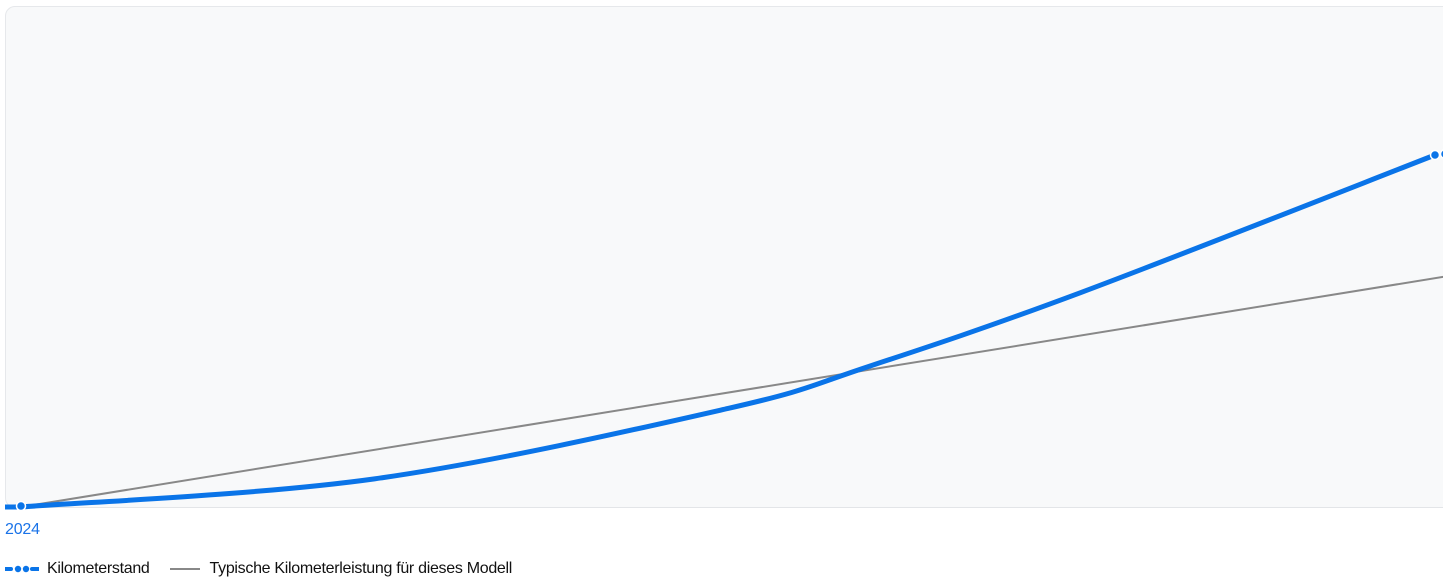 This screenshot has width=1443, height=580. What do you see at coordinates (98, 568) in the screenshot?
I see `legend-label-kilometerstand: Kilometerstand` at bounding box center [98, 568].